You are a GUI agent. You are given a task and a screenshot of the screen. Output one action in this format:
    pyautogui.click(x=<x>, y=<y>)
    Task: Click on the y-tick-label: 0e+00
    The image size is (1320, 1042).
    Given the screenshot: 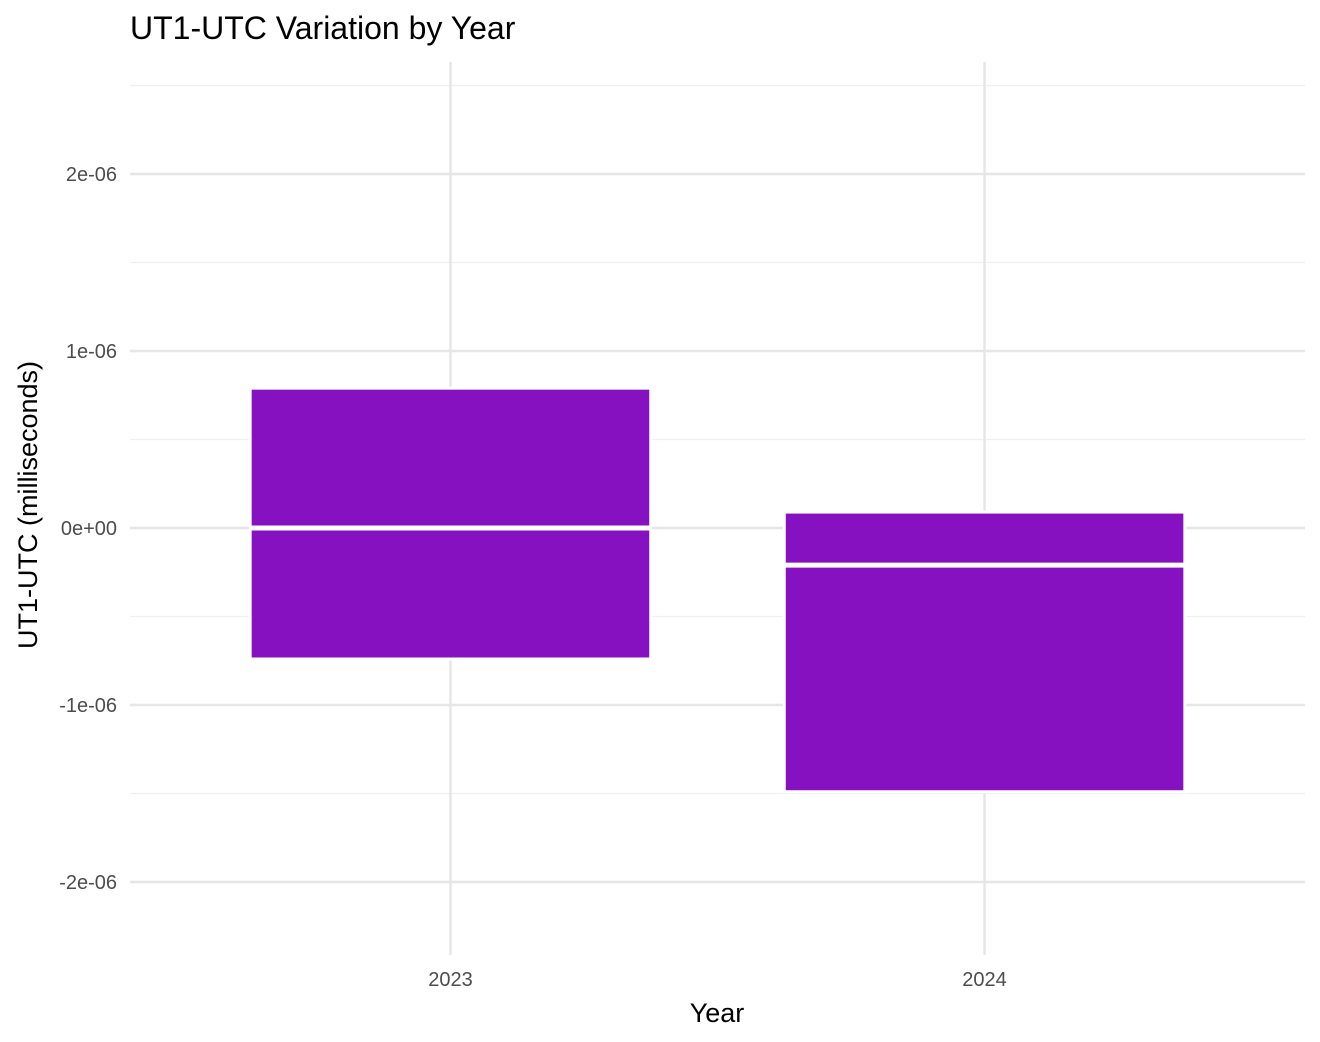 What is the action you would take?
    pyautogui.click(x=89, y=529)
    